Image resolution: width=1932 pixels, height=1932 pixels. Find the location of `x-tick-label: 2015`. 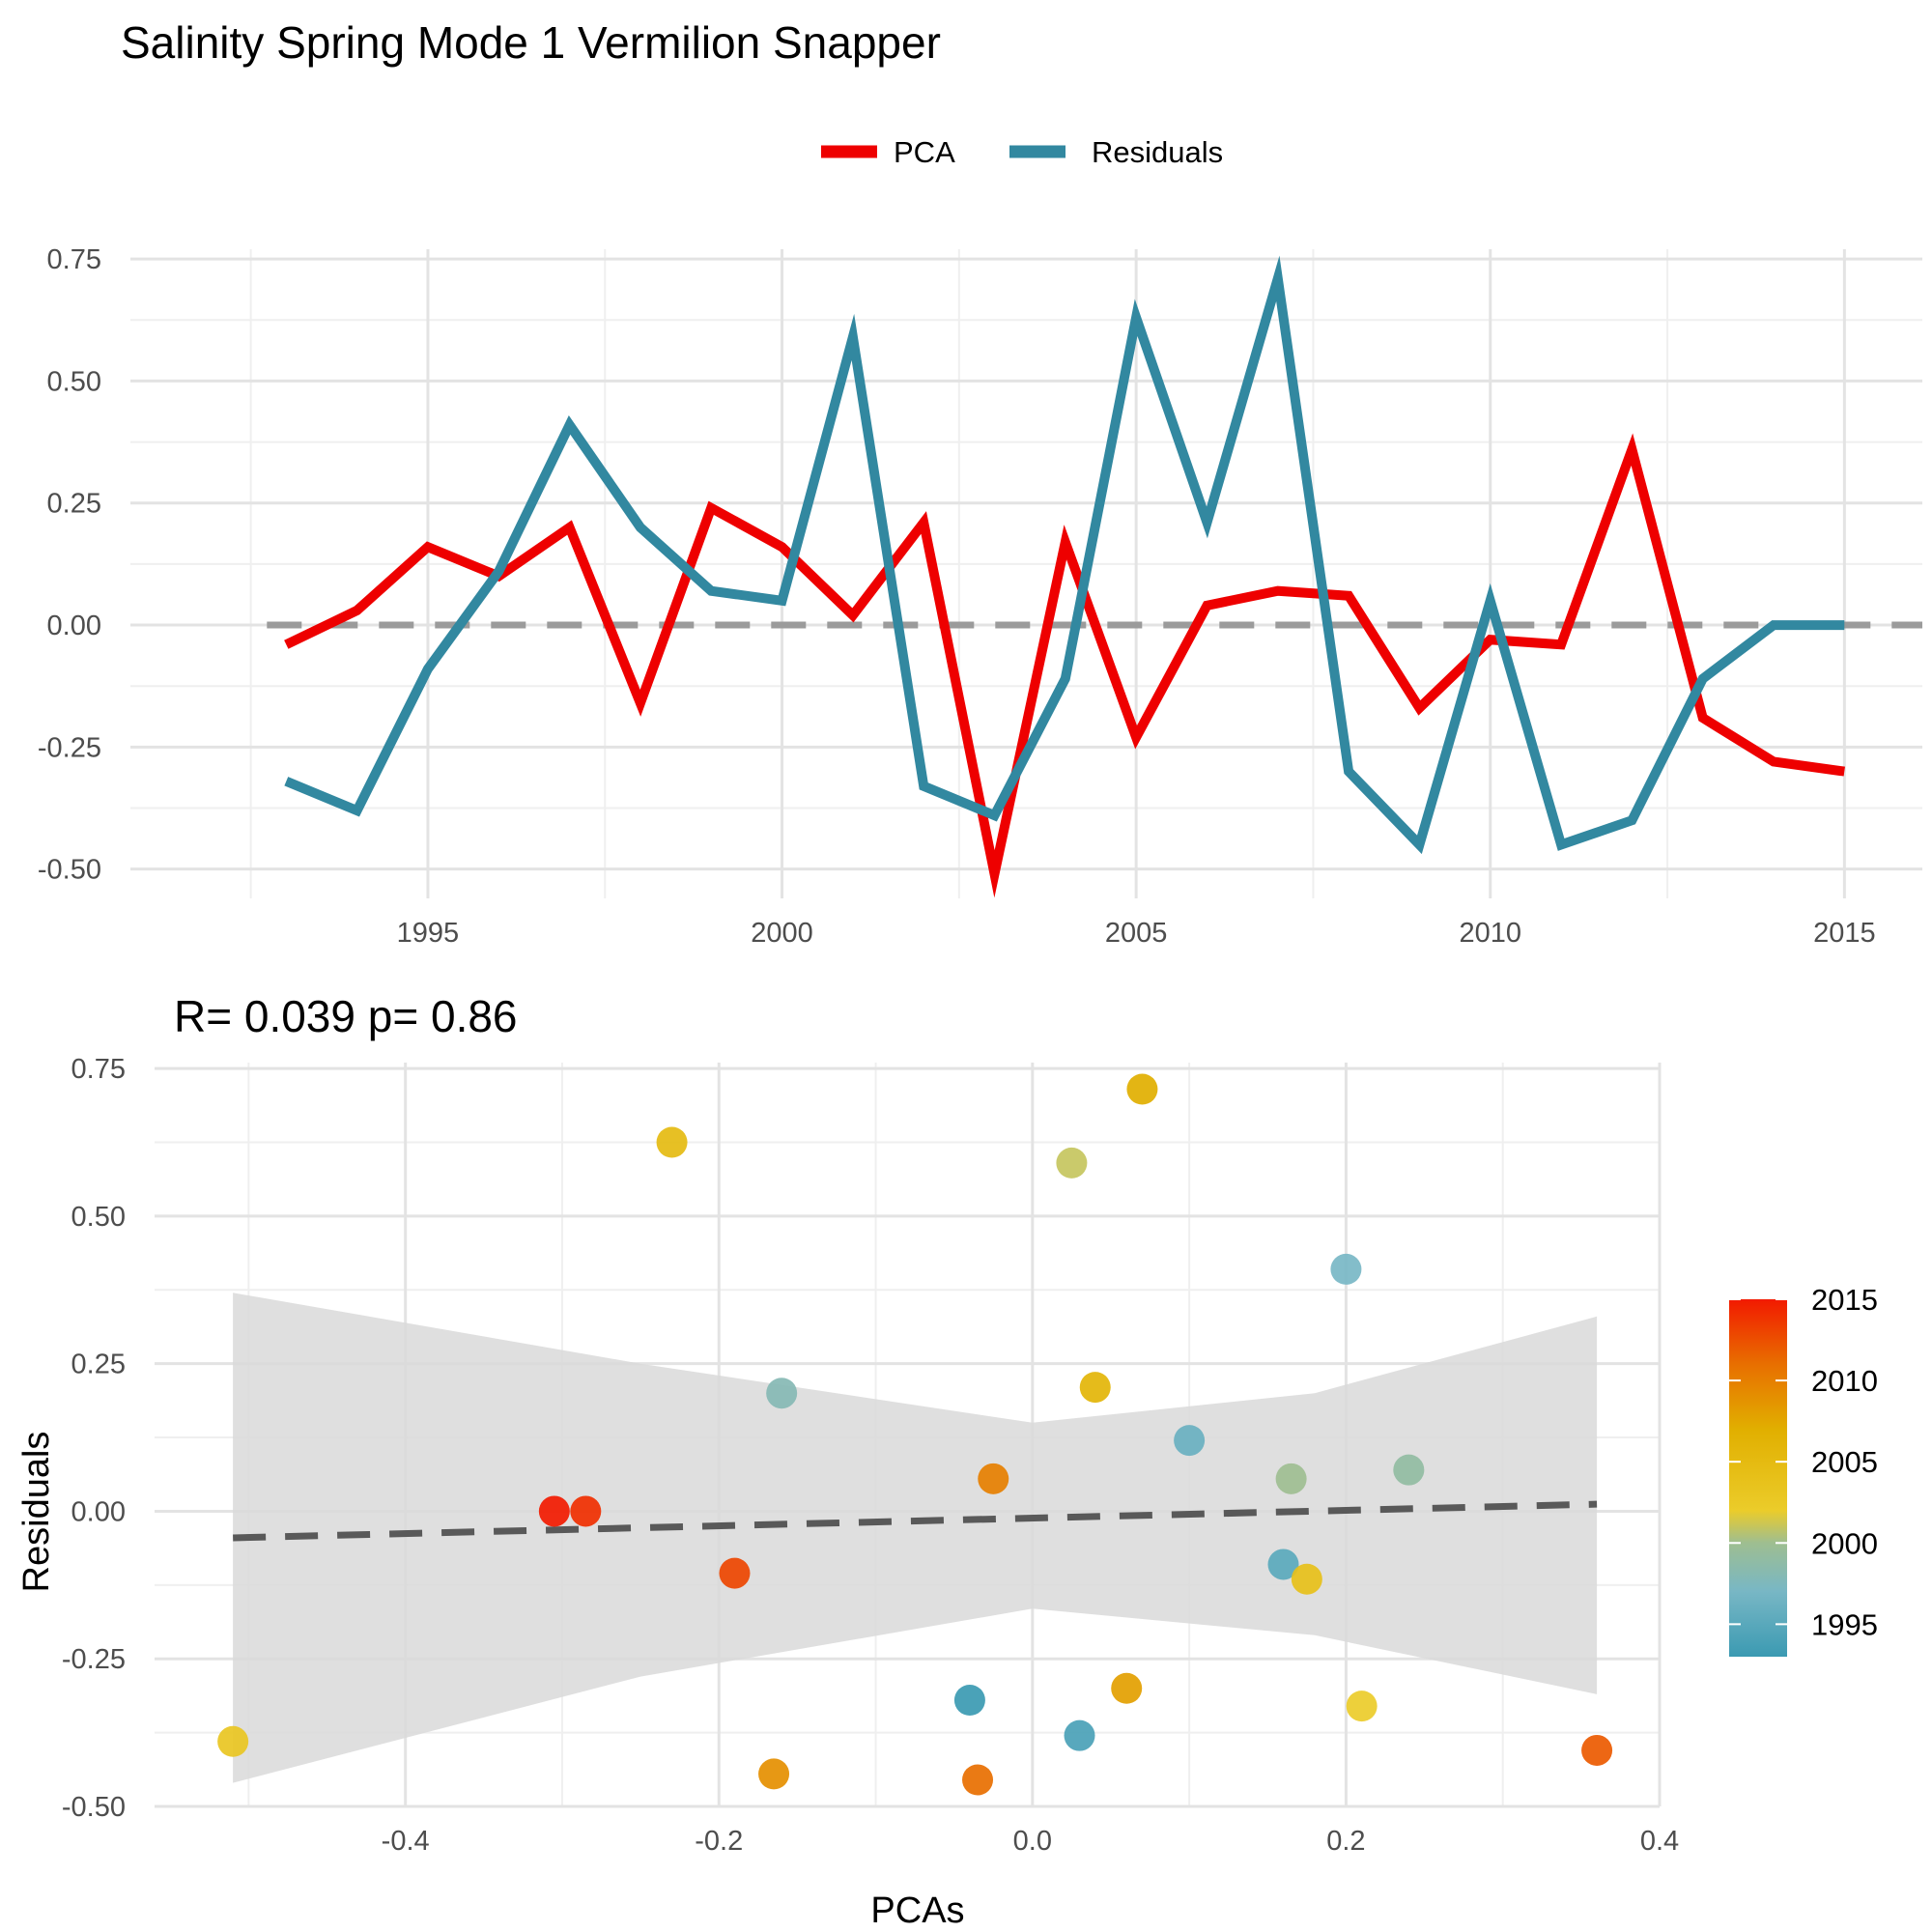

x-tick-label: 2015 is located at coordinates (1844, 933).